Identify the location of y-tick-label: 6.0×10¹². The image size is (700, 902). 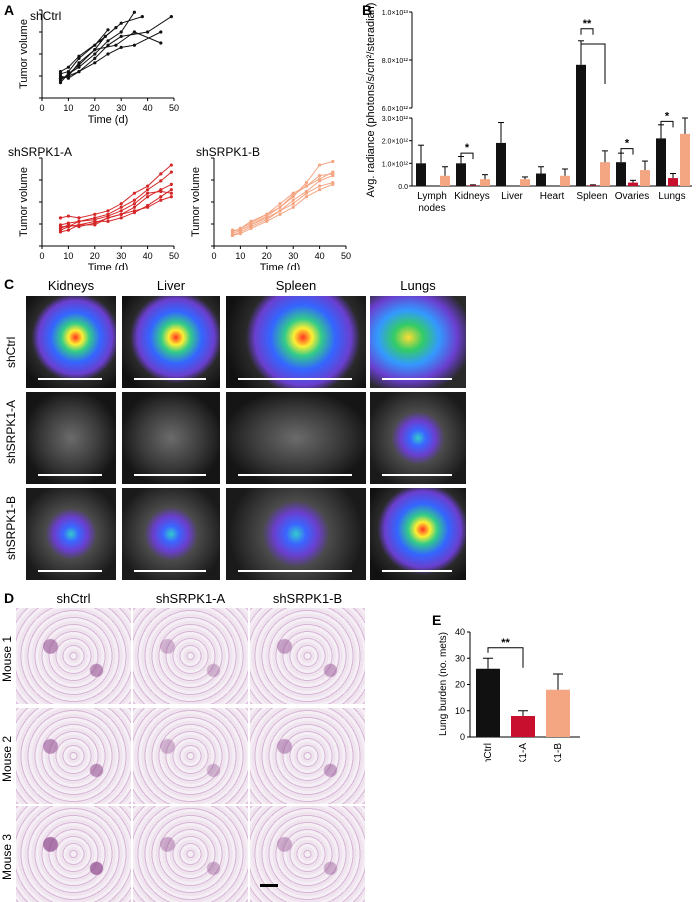
(395, 109).